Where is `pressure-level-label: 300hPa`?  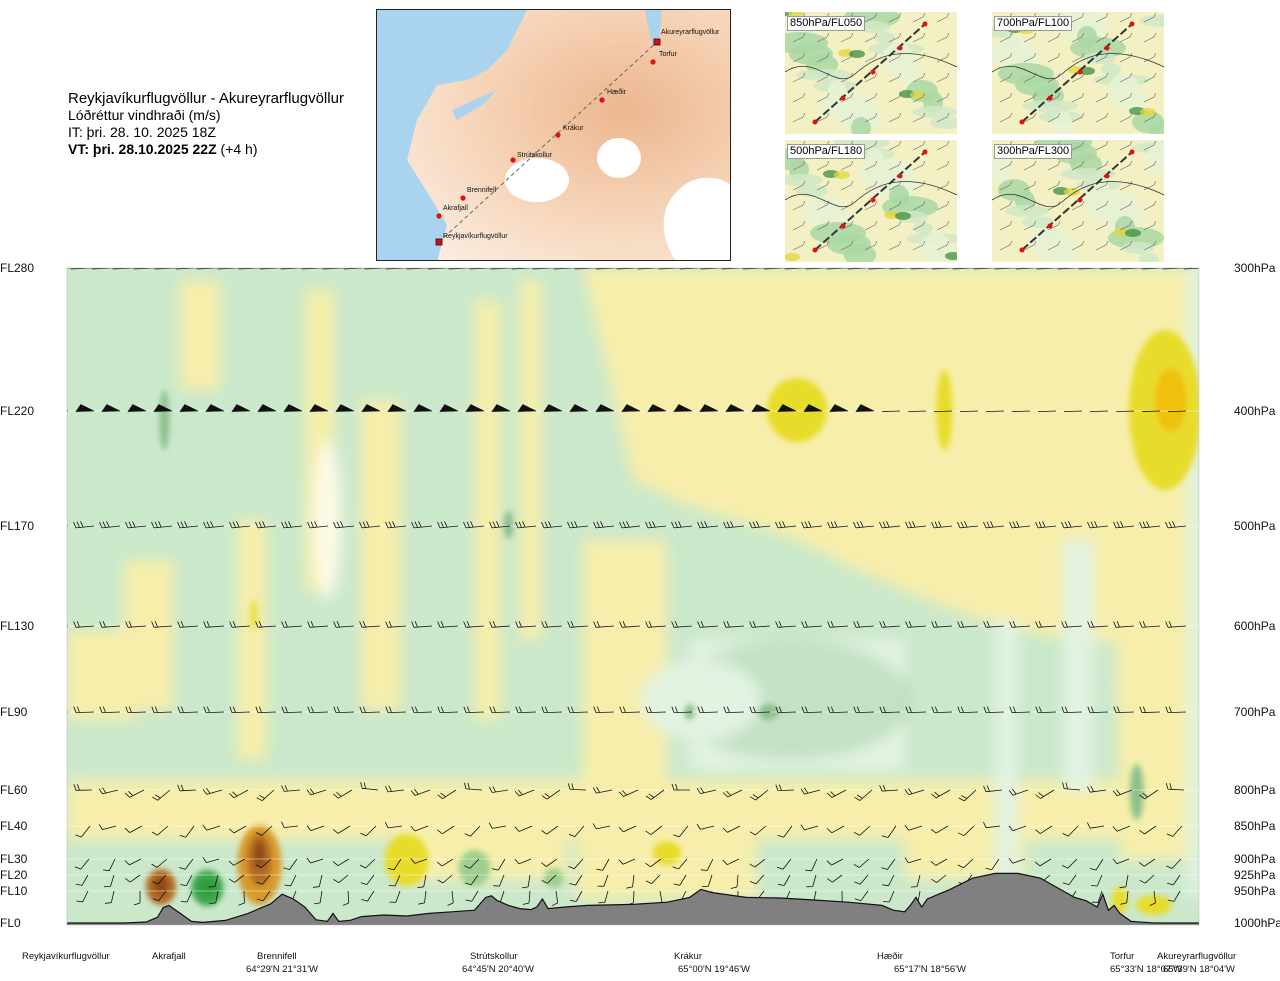 pressure-level-label: 300hPa is located at coordinates (1255, 268).